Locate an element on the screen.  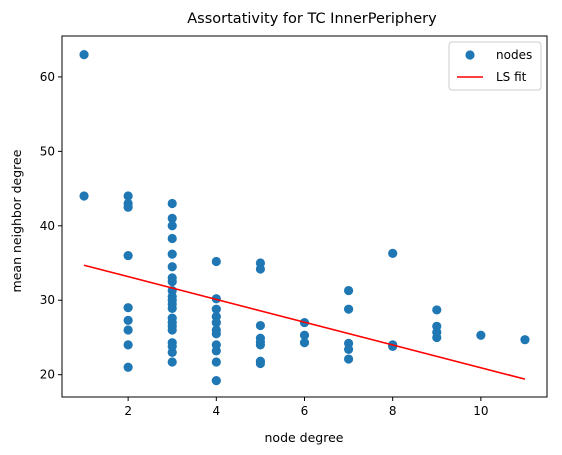
y-axis-label: mean neighbor degree is located at coordinates (16, 220).